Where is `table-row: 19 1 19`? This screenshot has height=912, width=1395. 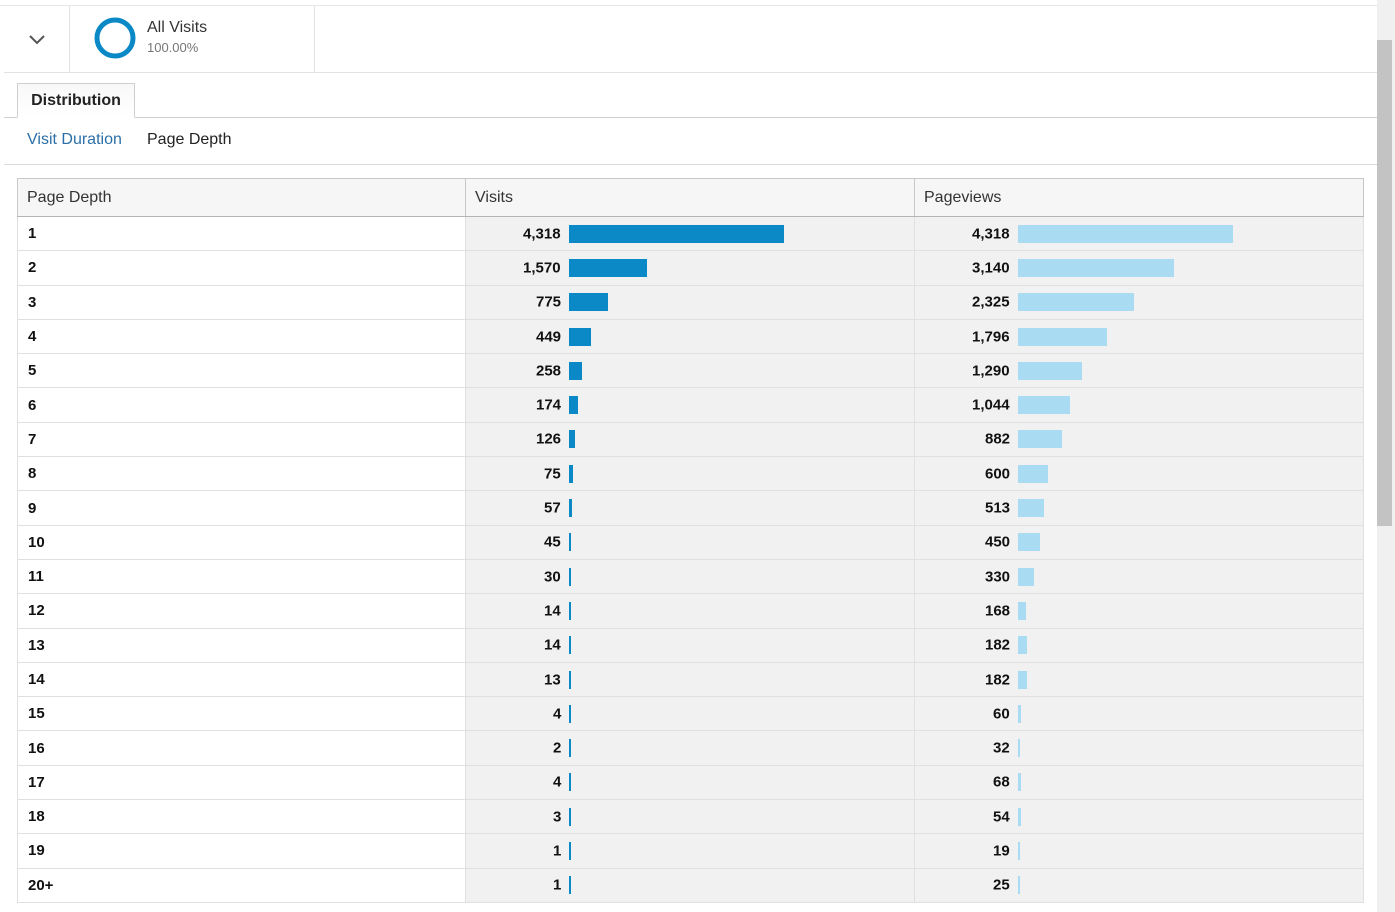 table-row: 19 1 19 is located at coordinates (690, 851).